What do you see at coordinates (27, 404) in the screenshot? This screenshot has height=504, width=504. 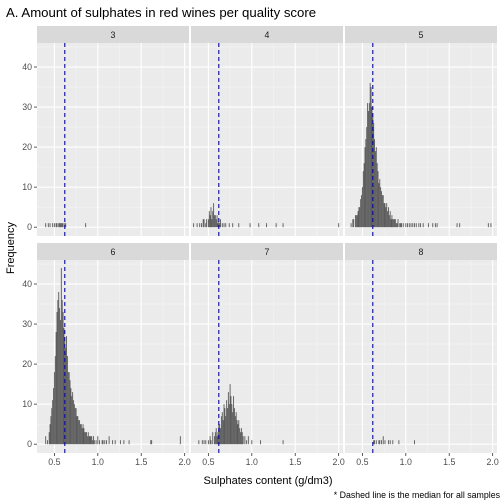 I see `y-tick-label: 10` at bounding box center [27, 404].